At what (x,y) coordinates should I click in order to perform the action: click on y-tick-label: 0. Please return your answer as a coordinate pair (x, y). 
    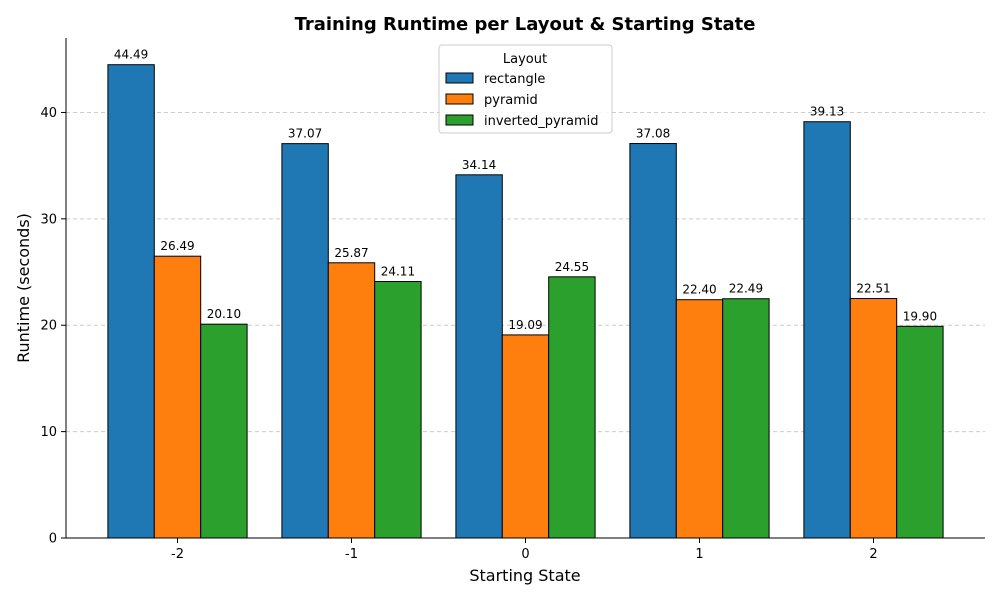
    Looking at the image, I should click on (53, 539).